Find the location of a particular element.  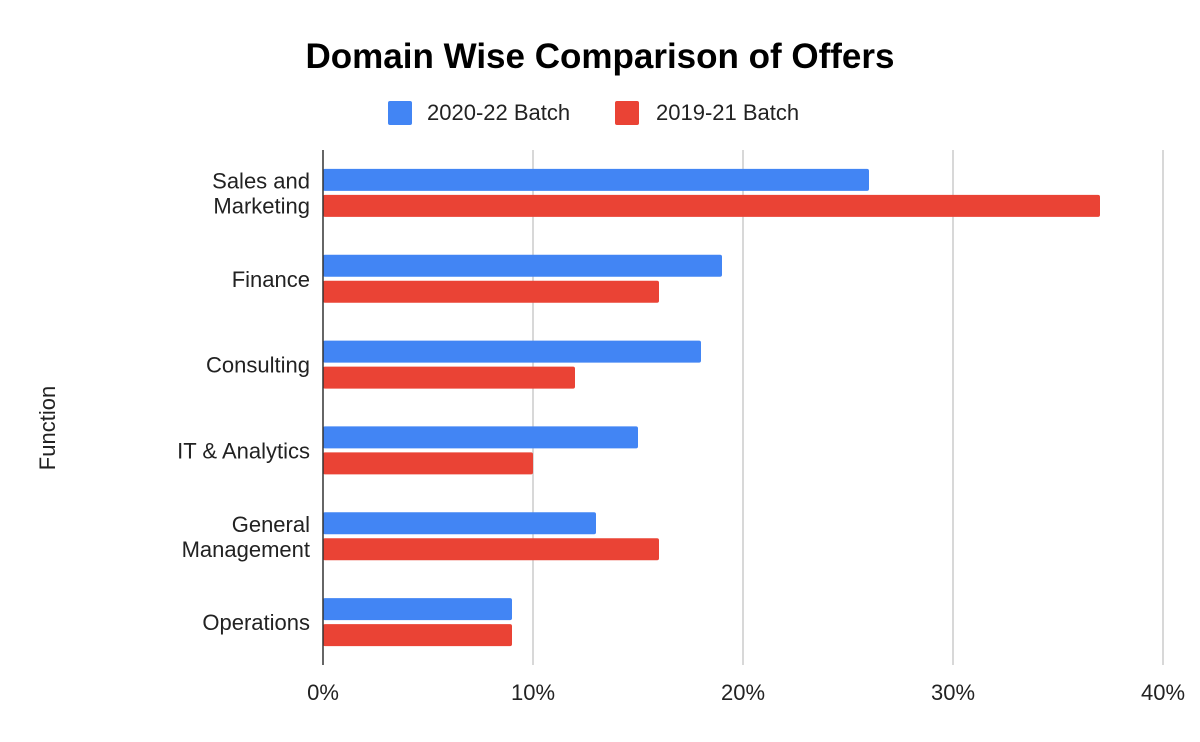

legend: 2020-22 Batch 2019-21 Batch is located at coordinates (593, 112).